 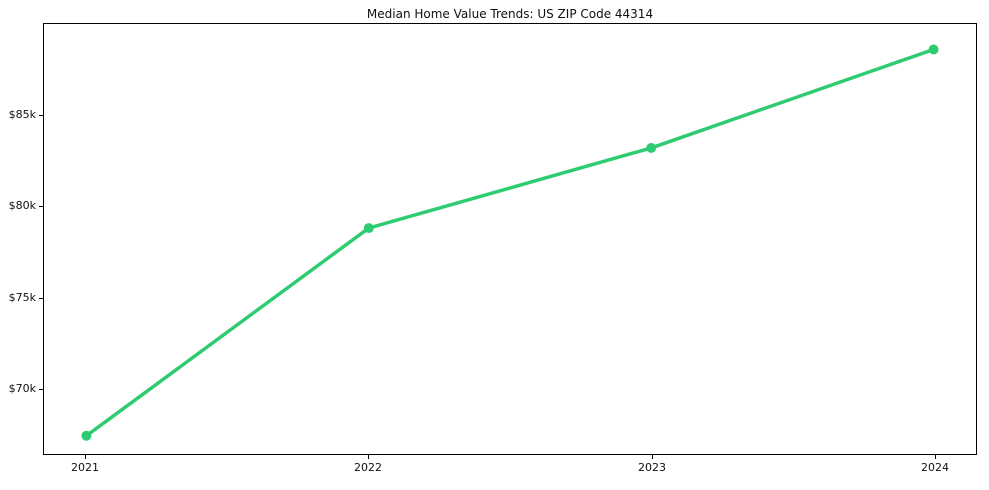 I want to click on data-point-2022, so click(x=368, y=228).